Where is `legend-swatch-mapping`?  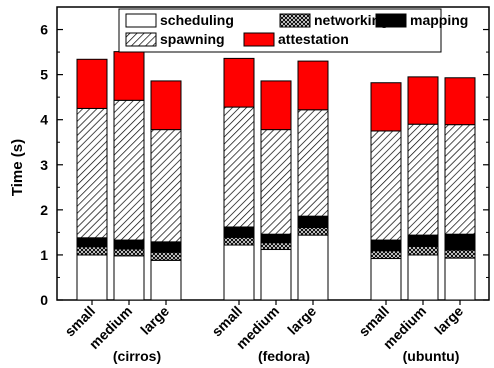
legend-swatch-mapping is located at coordinates (391, 20).